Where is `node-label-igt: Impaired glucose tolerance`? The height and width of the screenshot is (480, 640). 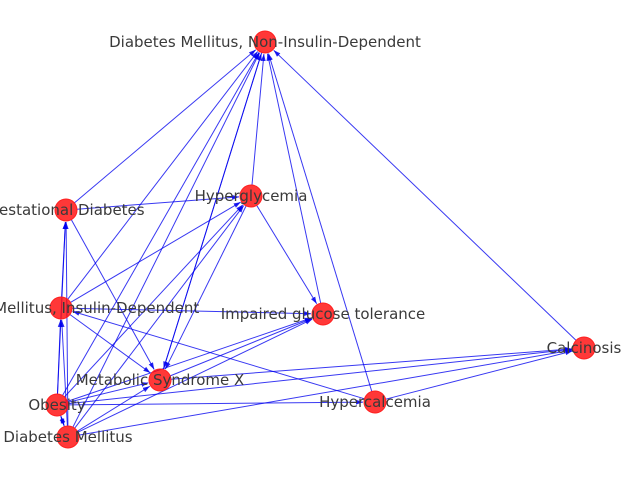
node-label-igt: Impaired glucose tolerance is located at coordinates (323, 314).